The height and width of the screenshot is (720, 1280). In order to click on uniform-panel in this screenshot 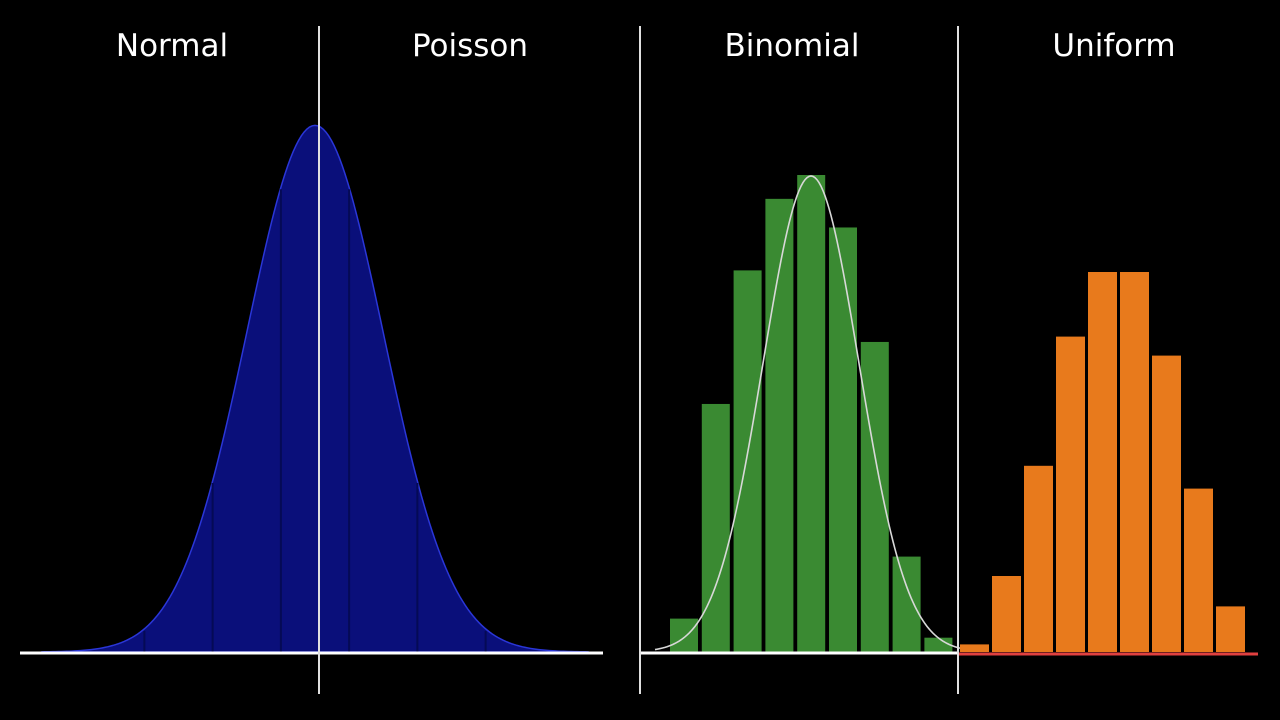, I will do `click(1102, 462)`.